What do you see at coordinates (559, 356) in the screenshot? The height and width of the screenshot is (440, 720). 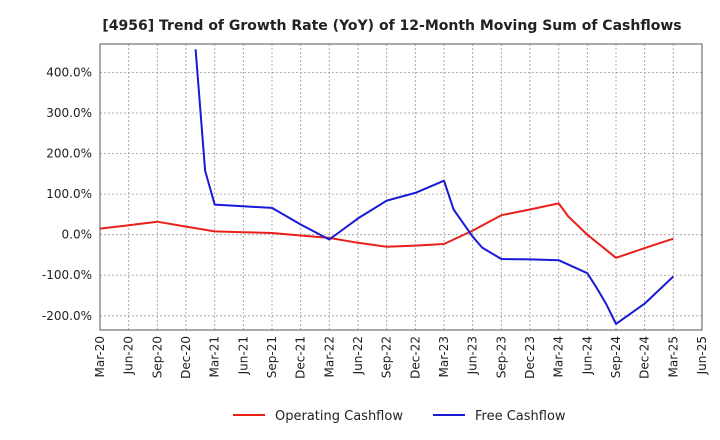 I see `x-tick-label: Mar-24` at bounding box center [559, 356].